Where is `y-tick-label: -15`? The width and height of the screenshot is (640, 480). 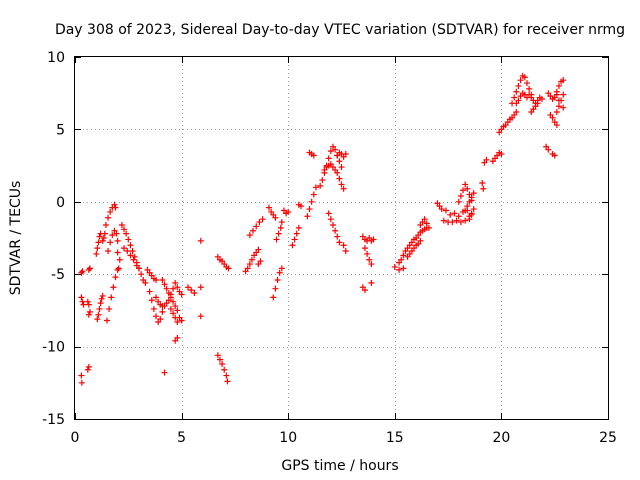
y-tick-label: -15 is located at coordinates (53, 420).